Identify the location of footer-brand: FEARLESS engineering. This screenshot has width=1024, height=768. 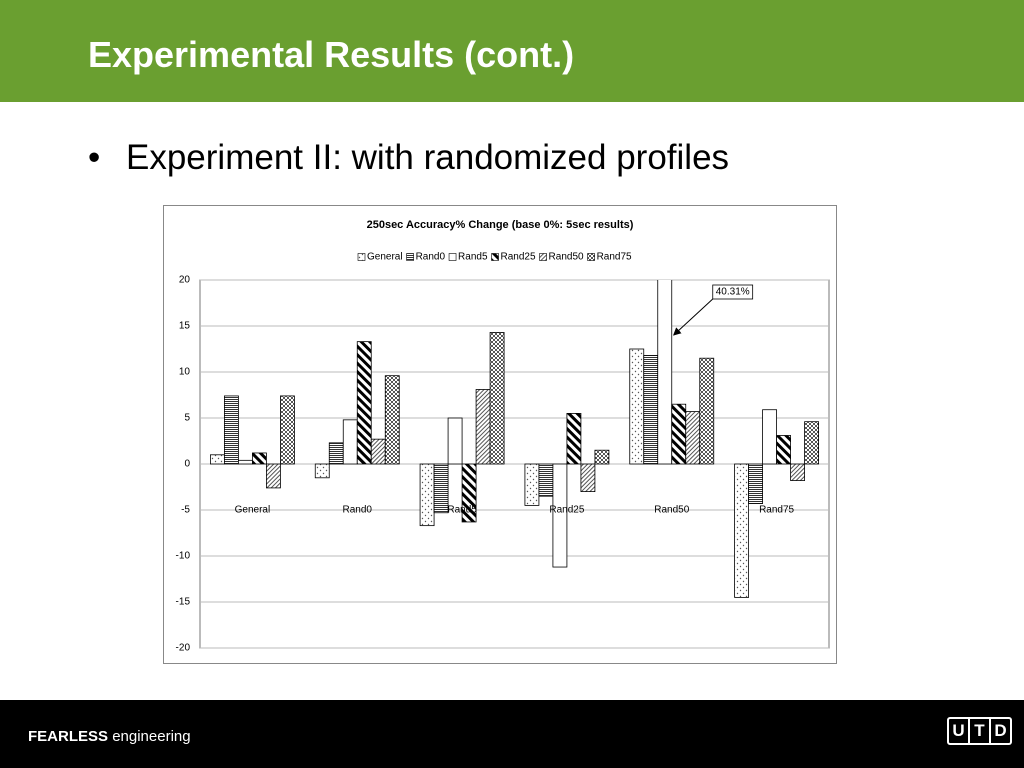
(109, 736).